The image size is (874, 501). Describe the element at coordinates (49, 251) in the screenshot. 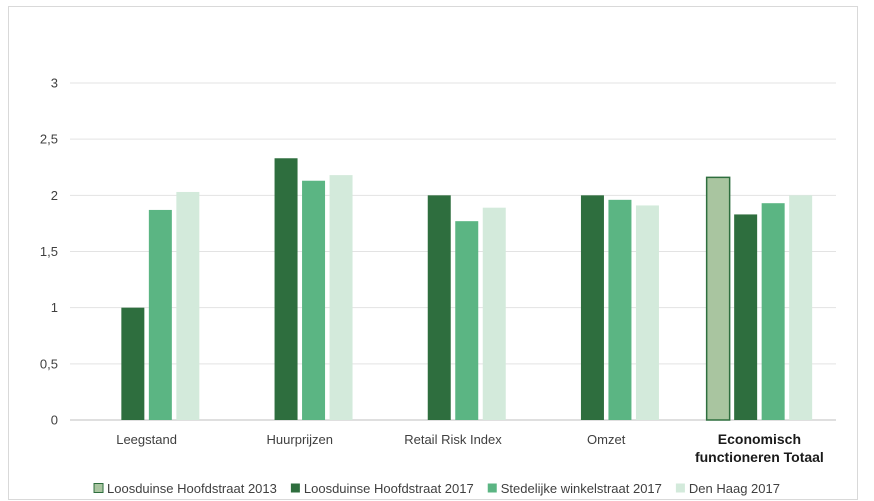

I see `y-tick-label: 1,5` at that location.